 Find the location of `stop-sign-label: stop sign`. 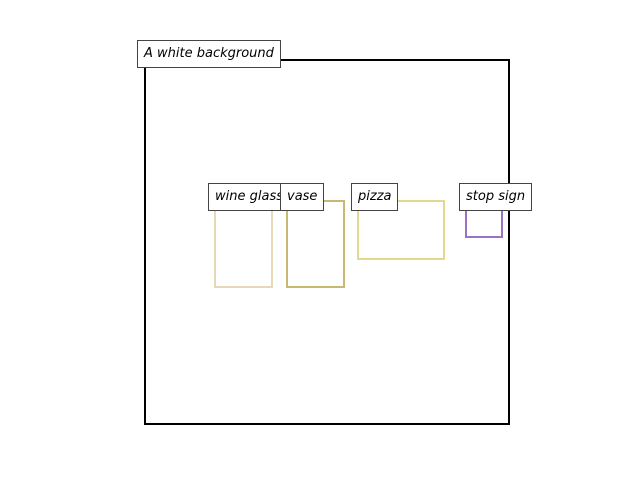

stop-sign-label: stop sign is located at coordinates (496, 197).